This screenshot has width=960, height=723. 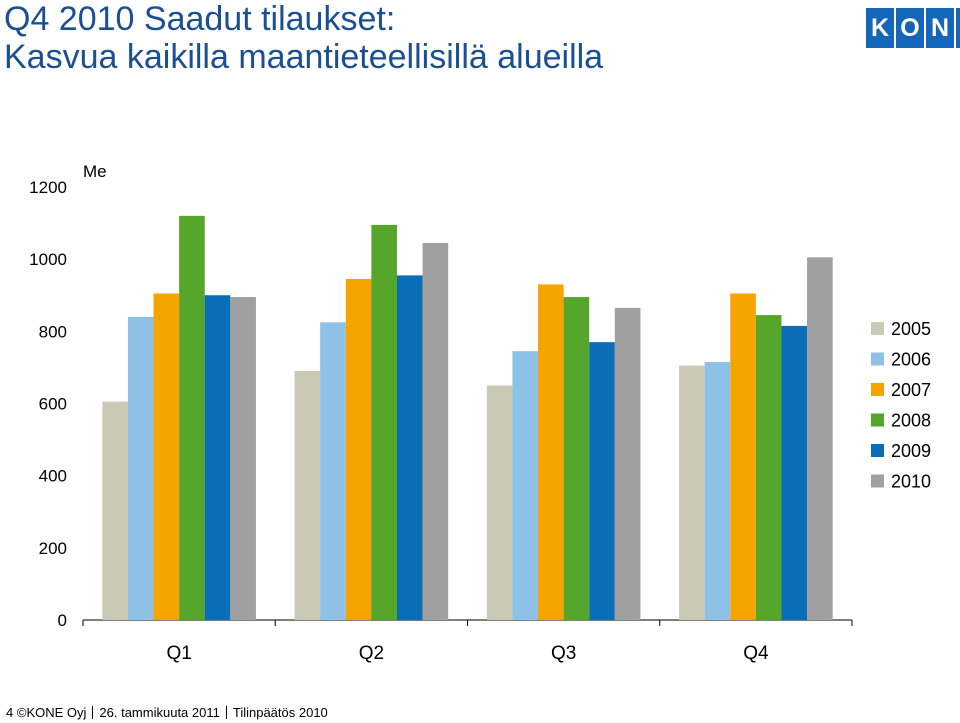 I want to click on bar-q2-2006, so click(x=333, y=471).